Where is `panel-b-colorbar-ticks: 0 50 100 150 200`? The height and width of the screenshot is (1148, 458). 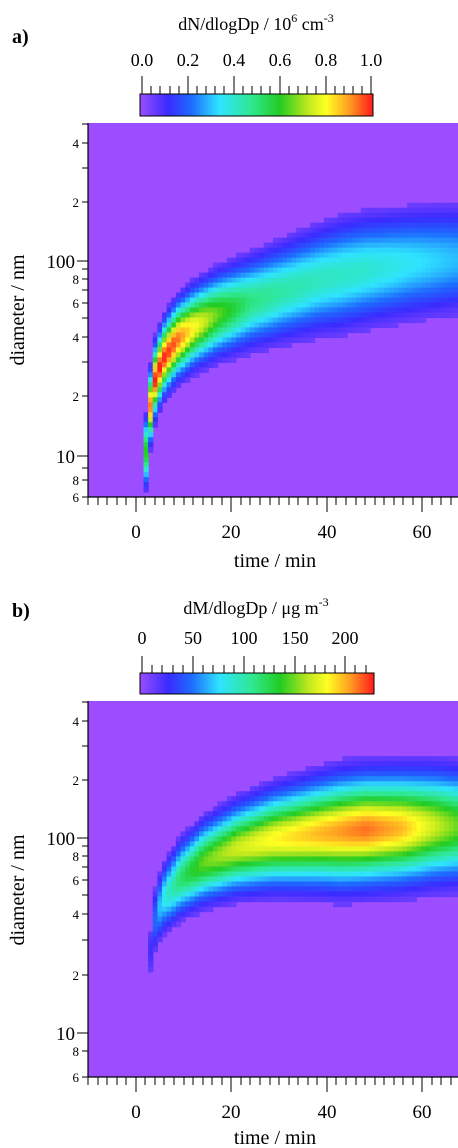 panel-b-colorbar-ticks: 0 50 100 150 200 is located at coordinates (248, 638).